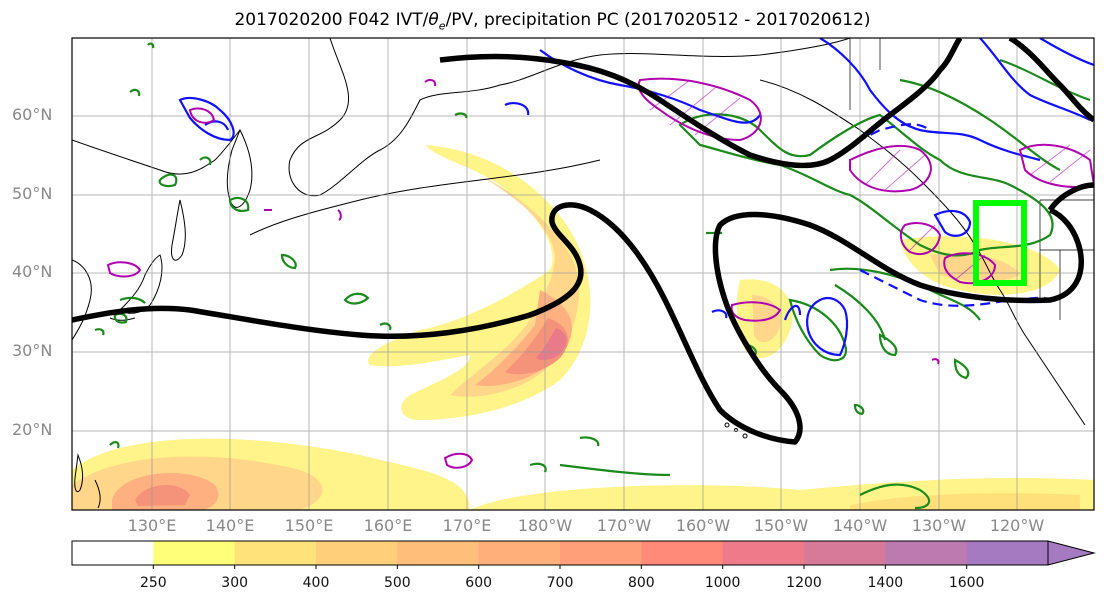 The width and height of the screenshot is (1105, 603). What do you see at coordinates (235, 583) in the screenshot?
I see `colorbar-label: 300` at bounding box center [235, 583].